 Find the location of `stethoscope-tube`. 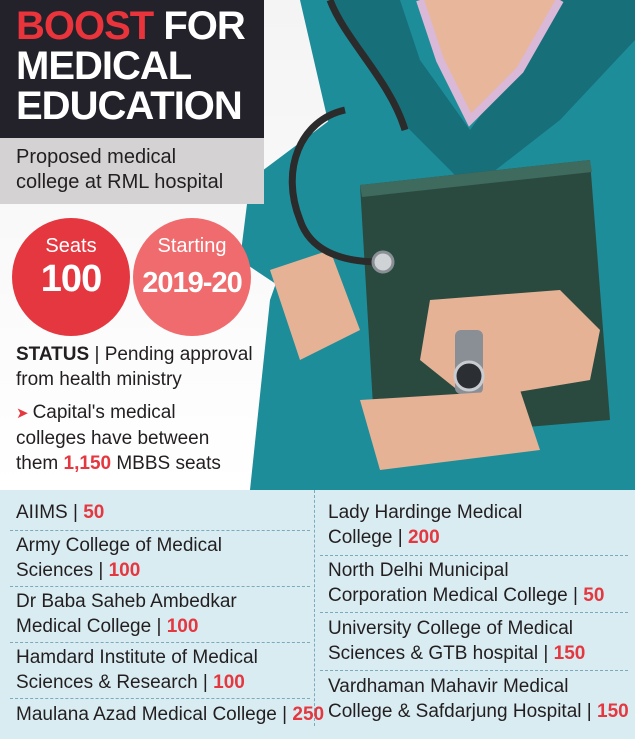

stethoscope-tube is located at coordinates (334, 186).